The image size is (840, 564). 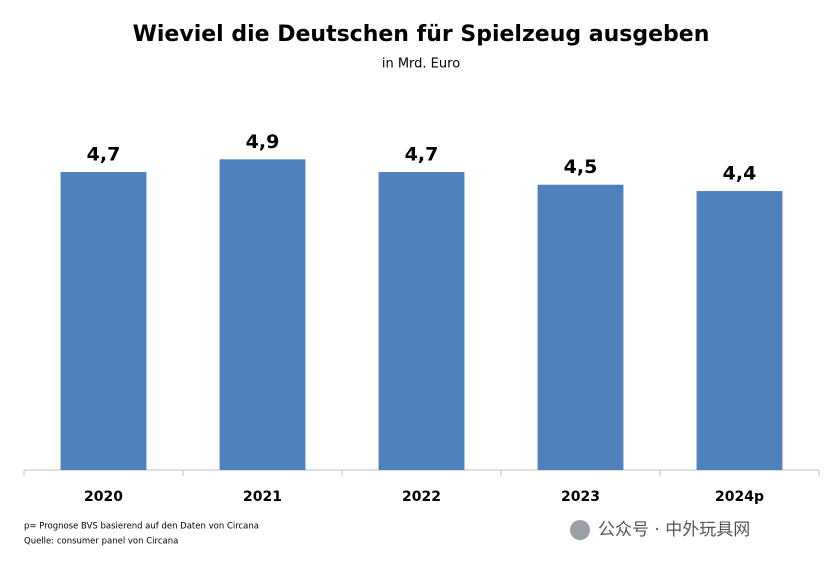 What do you see at coordinates (263, 142) in the screenshot?
I see `value-label: 4,9` at bounding box center [263, 142].